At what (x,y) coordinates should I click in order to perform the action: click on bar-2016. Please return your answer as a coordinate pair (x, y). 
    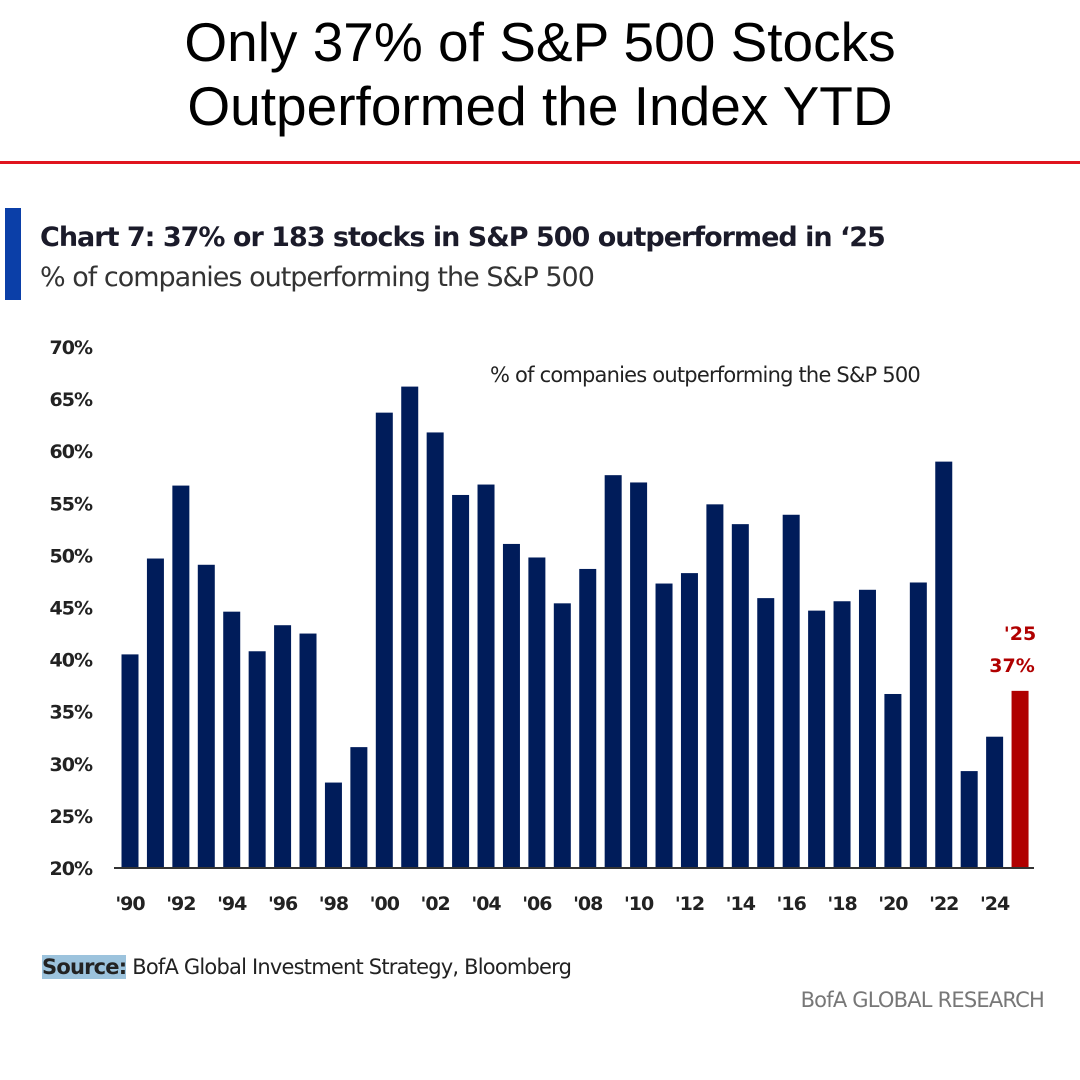
    Looking at the image, I should click on (791, 691).